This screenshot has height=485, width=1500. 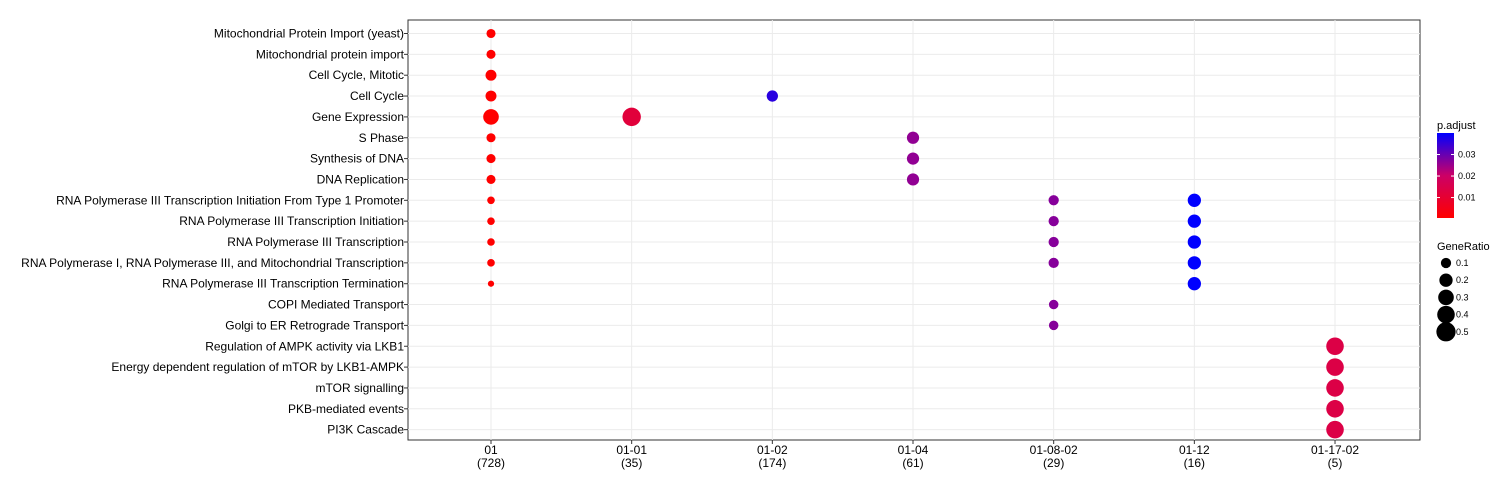 I want to click on size-legend-label: 0.1, so click(x=1462, y=263).